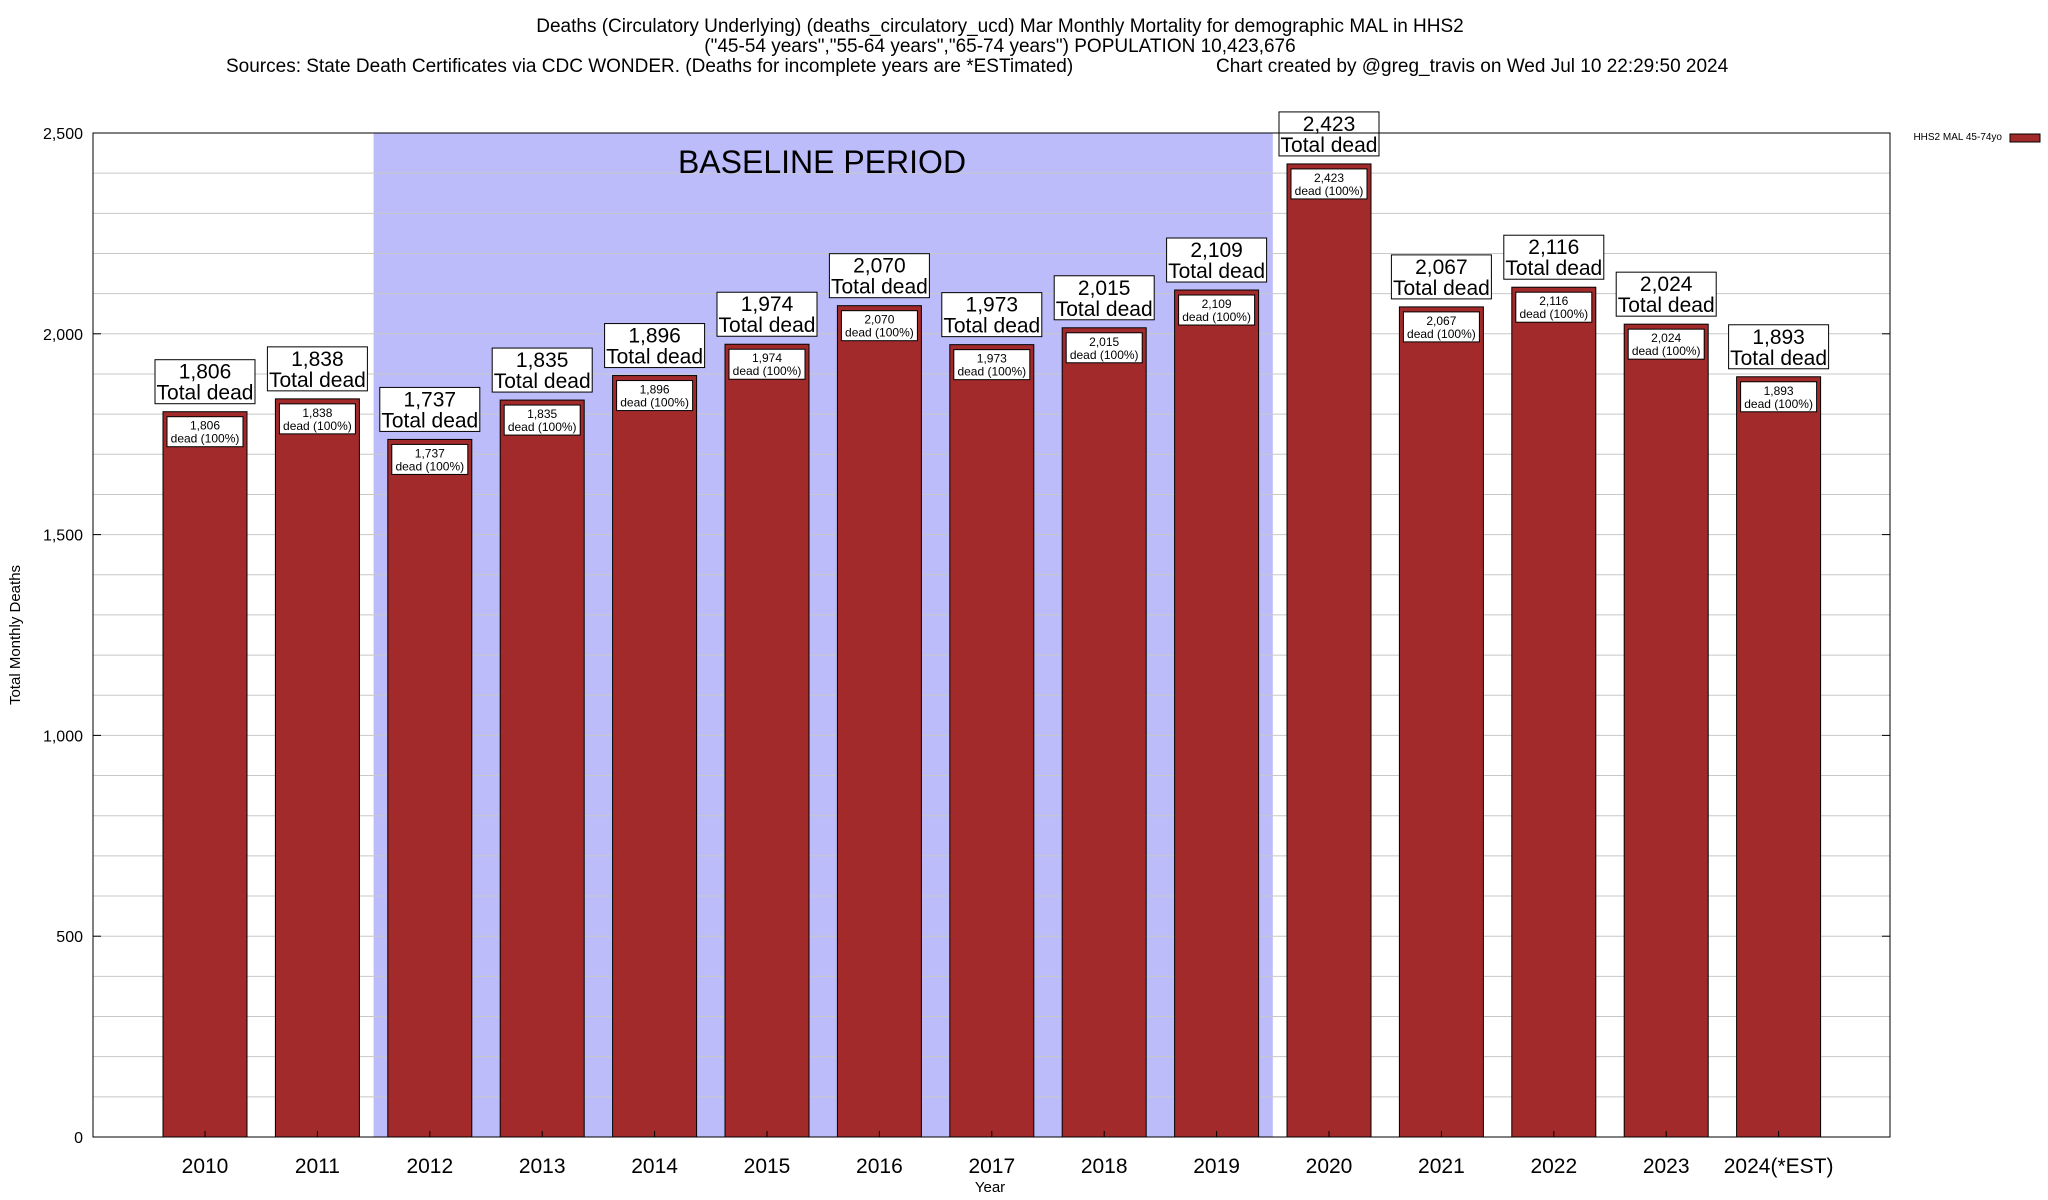  Describe the element at coordinates (317, 359) in the screenshot. I see `total-value-label: 1,838` at that location.